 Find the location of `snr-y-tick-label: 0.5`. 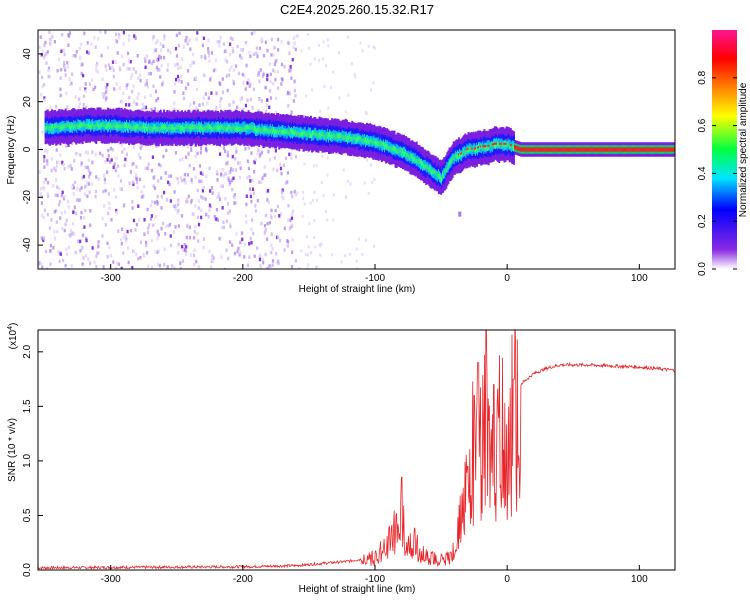

snr-y-tick-label: 0.5 is located at coordinates (27, 515).